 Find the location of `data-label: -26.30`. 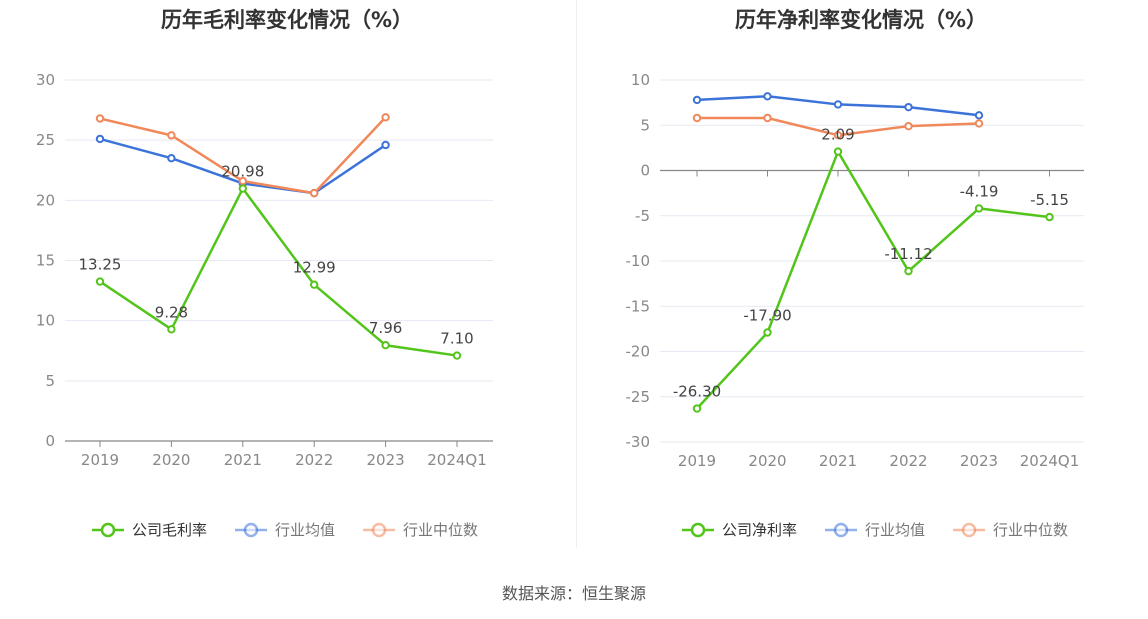

data-label: -26.30 is located at coordinates (697, 392).